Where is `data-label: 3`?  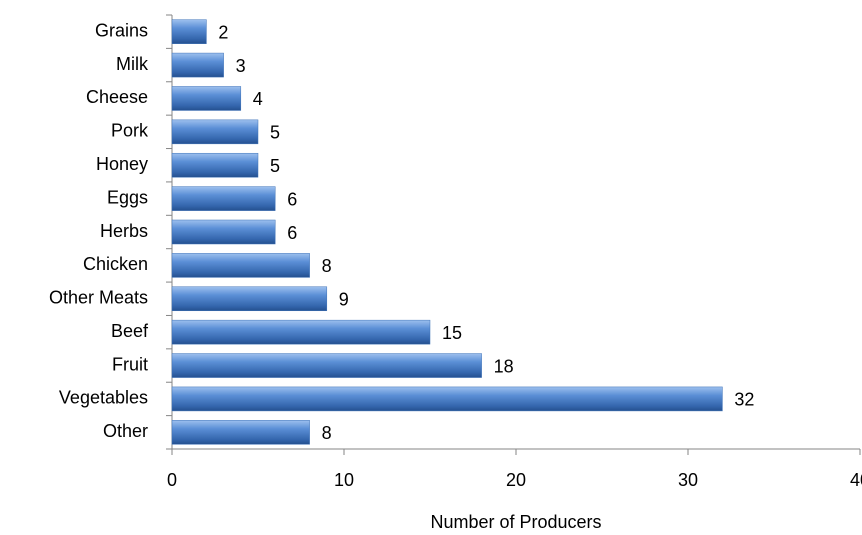 data-label: 3 is located at coordinates (241, 66).